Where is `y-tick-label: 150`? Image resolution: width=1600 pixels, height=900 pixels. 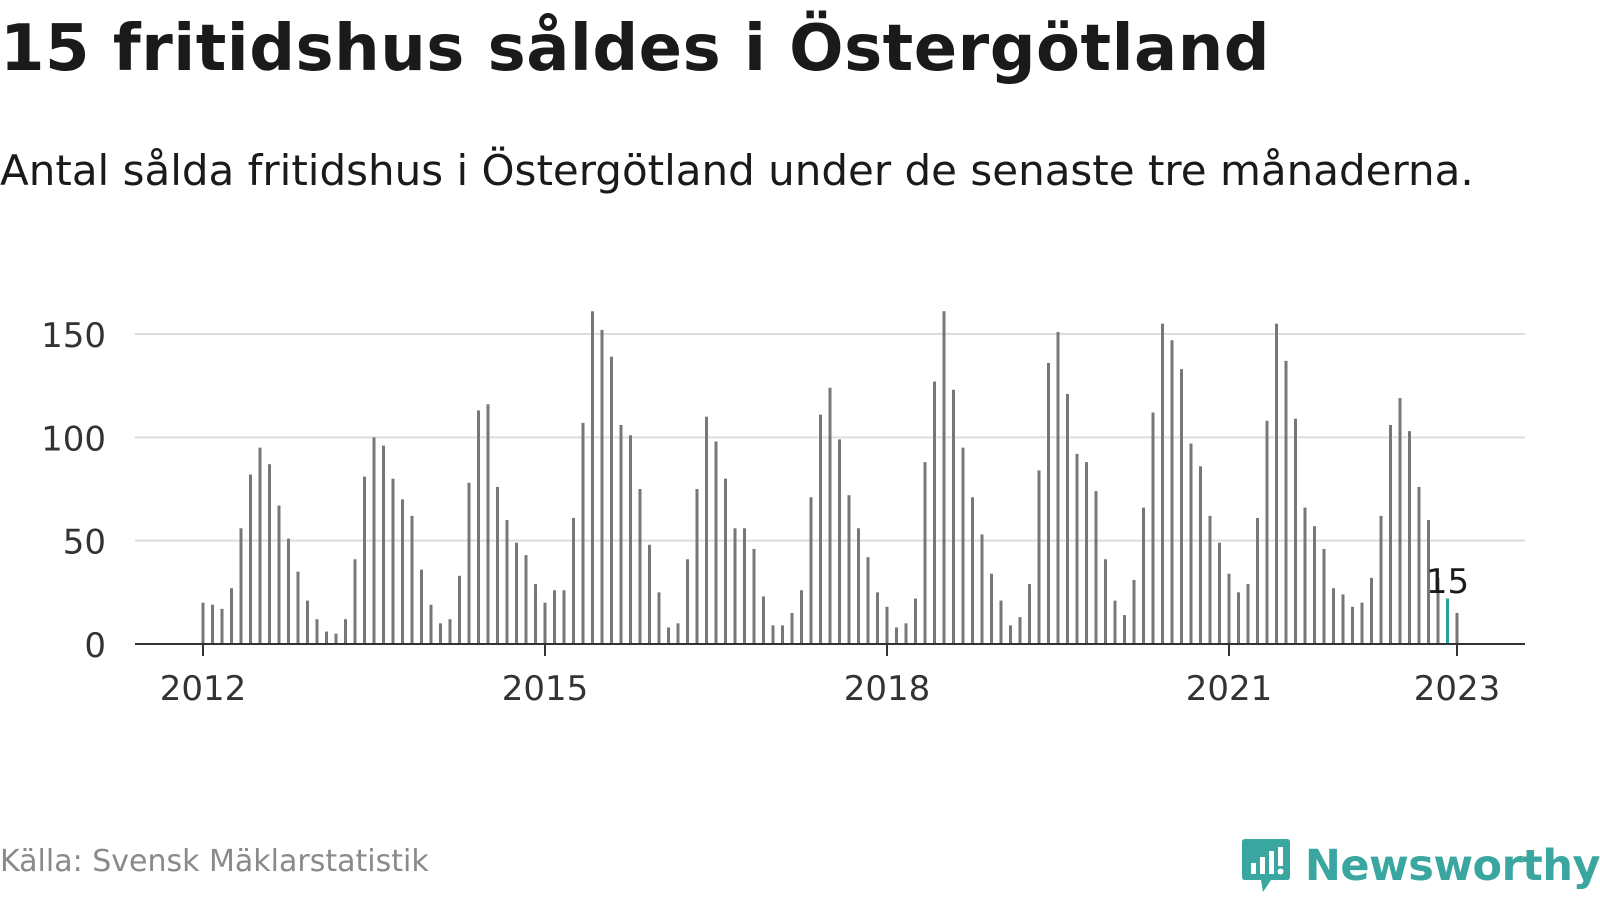
y-tick-label: 150 is located at coordinates (73, 336).